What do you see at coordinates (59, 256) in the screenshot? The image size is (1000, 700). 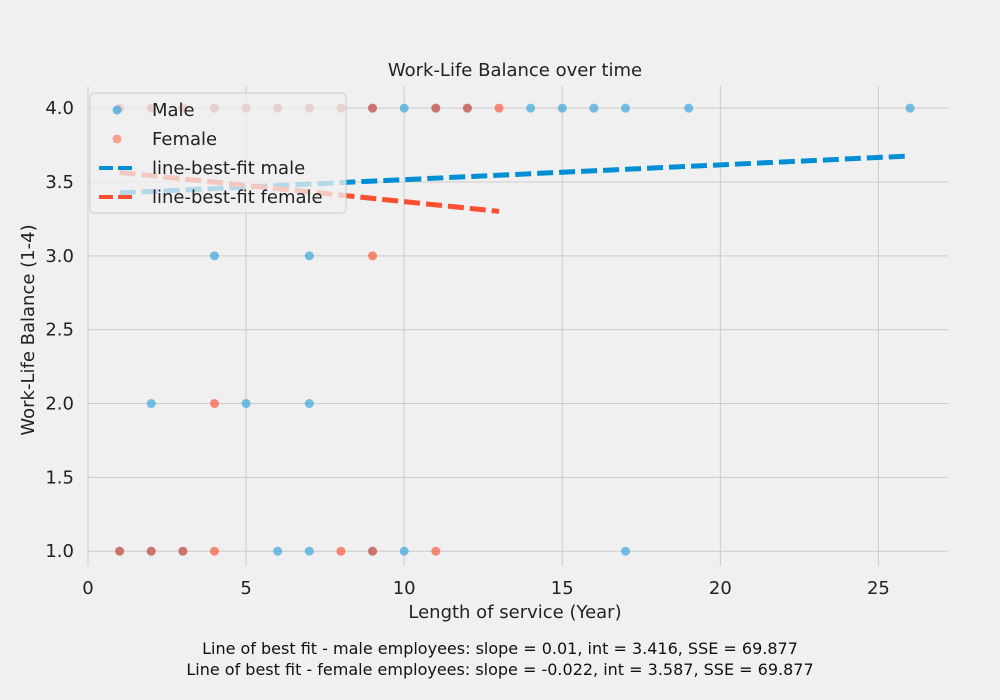 I see `y-tick-label: 3.0` at bounding box center [59, 256].